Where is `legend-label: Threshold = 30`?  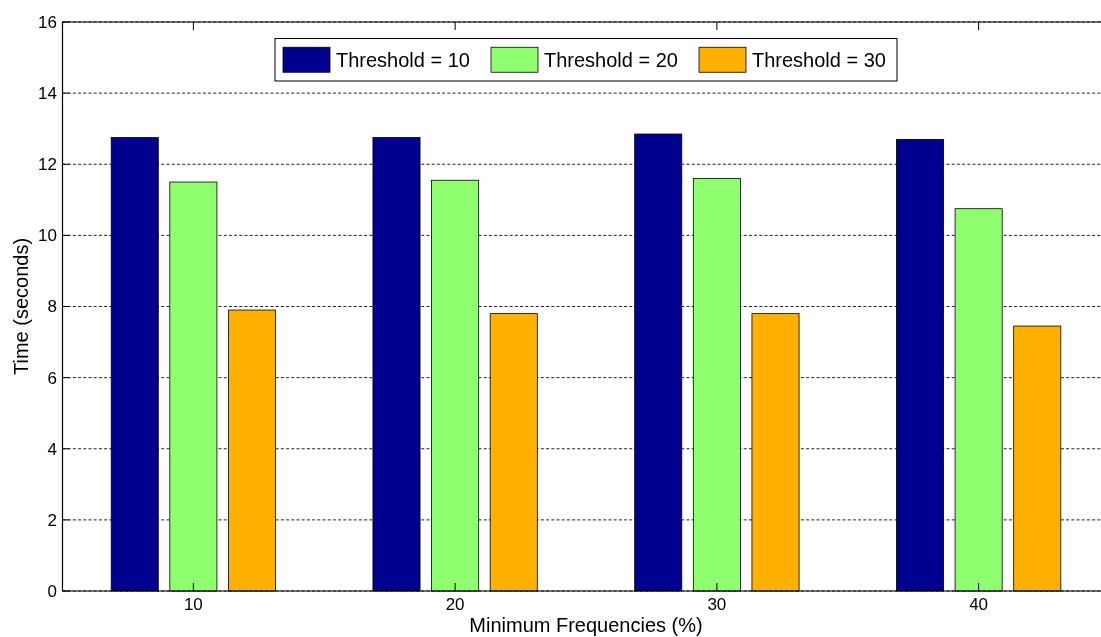 legend-label: Threshold = 30 is located at coordinates (819, 59).